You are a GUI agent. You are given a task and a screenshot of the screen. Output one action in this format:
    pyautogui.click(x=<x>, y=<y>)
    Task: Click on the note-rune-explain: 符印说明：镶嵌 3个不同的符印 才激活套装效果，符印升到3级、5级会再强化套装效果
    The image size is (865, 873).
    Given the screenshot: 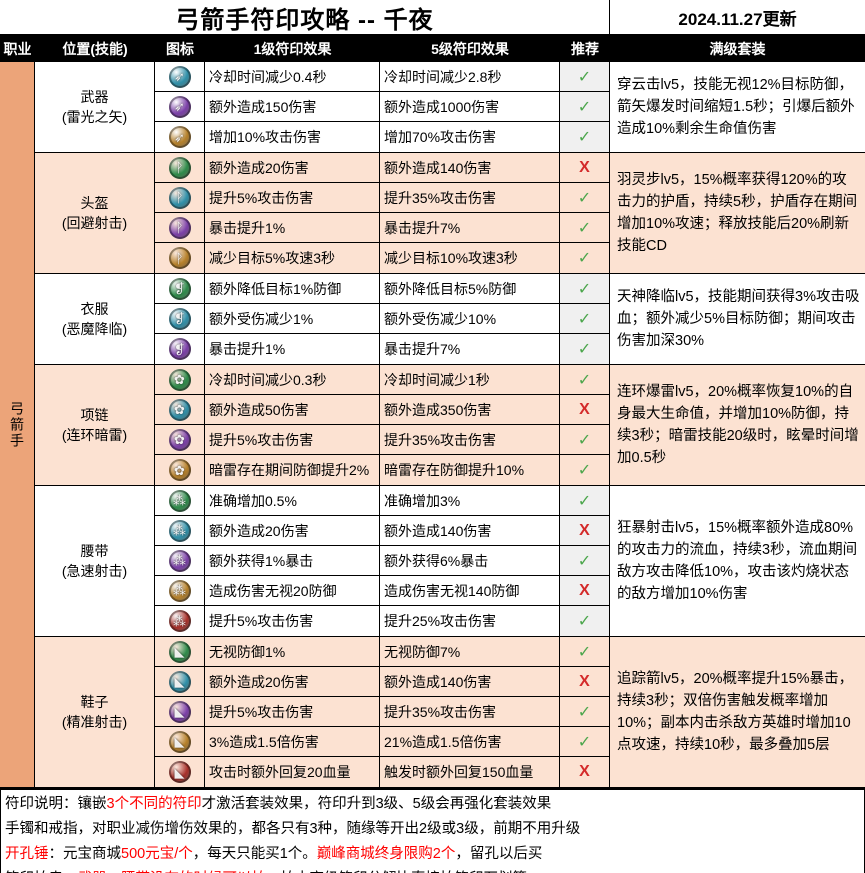 What is the action you would take?
    pyautogui.click(x=432, y=802)
    